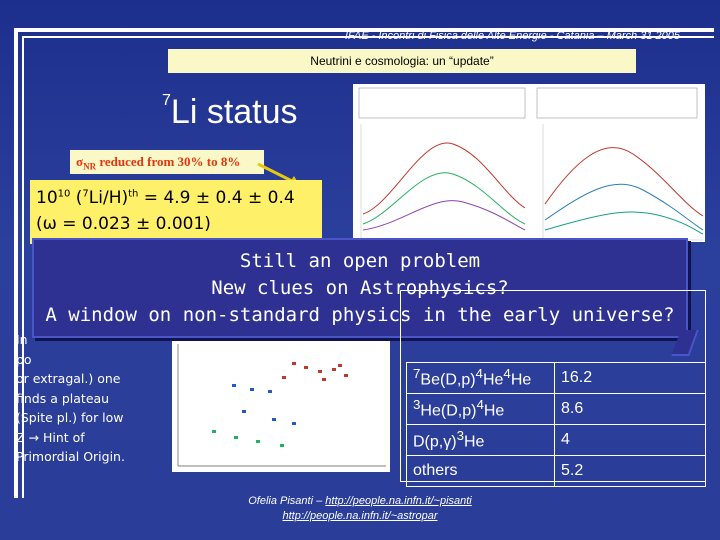 This screenshot has height=540, width=720. Describe the element at coordinates (123, 224) in the screenshot. I see `formula-line-2: (ω = 0.023 ± 0.001)` at that location.